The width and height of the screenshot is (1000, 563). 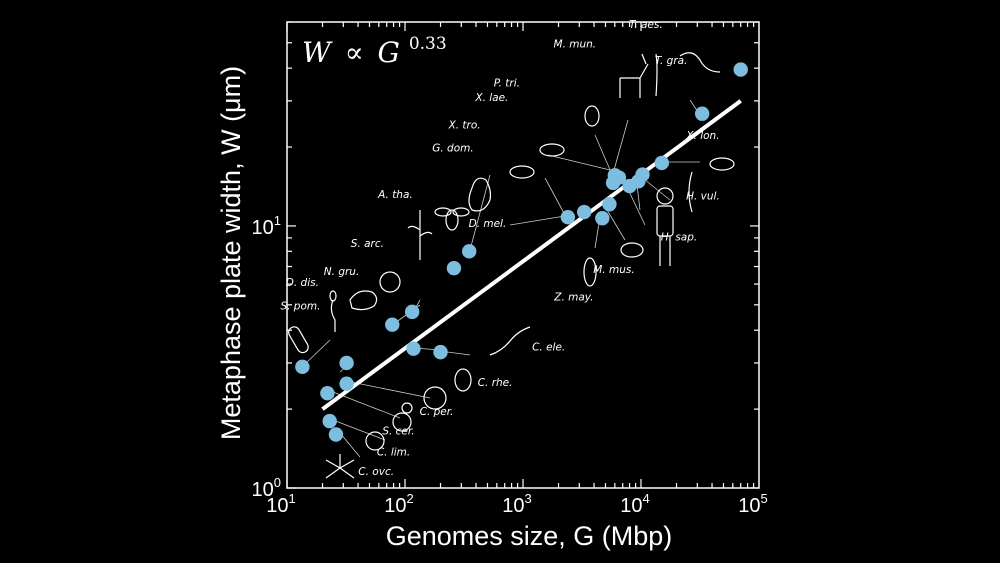 I want to click on species-label: Z. may., so click(x=573, y=297).